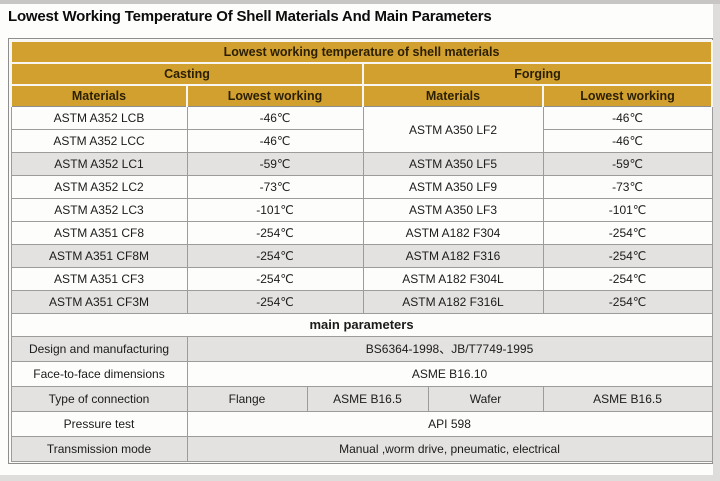  I want to click on shell-row: ASTM A352 LC3 -101℃ ASTM A350 LF3 -101℃, so click(361, 210).